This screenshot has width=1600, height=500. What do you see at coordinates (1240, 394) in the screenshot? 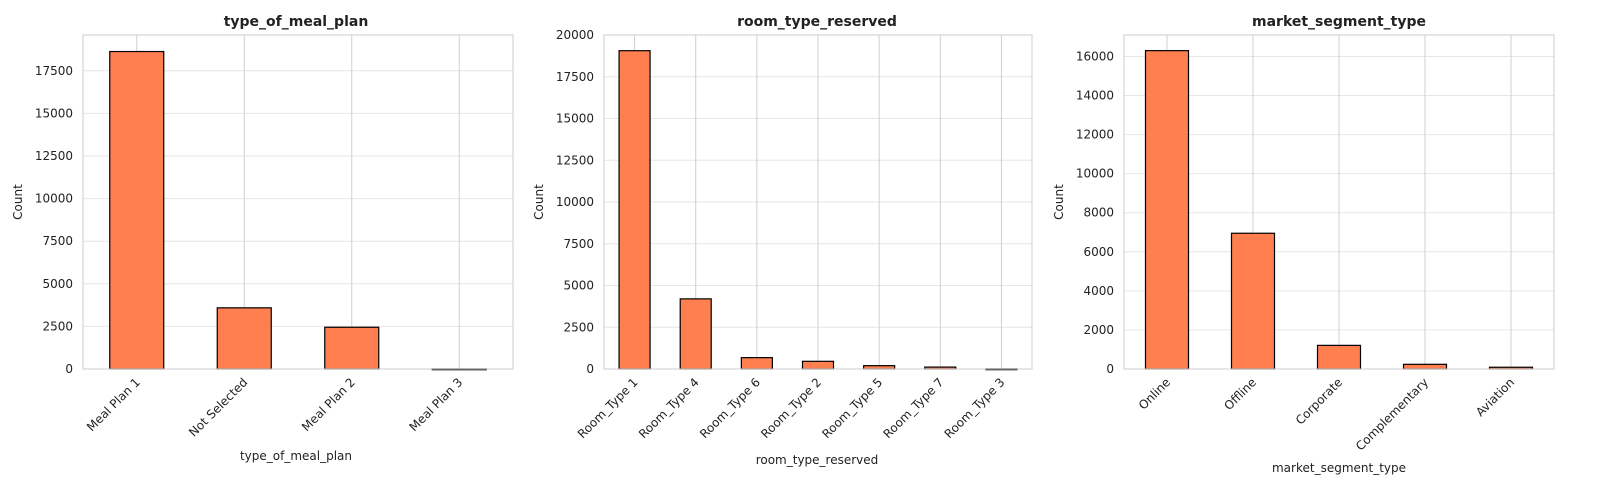
I see `x-tick-label: Offline` at bounding box center [1240, 394].